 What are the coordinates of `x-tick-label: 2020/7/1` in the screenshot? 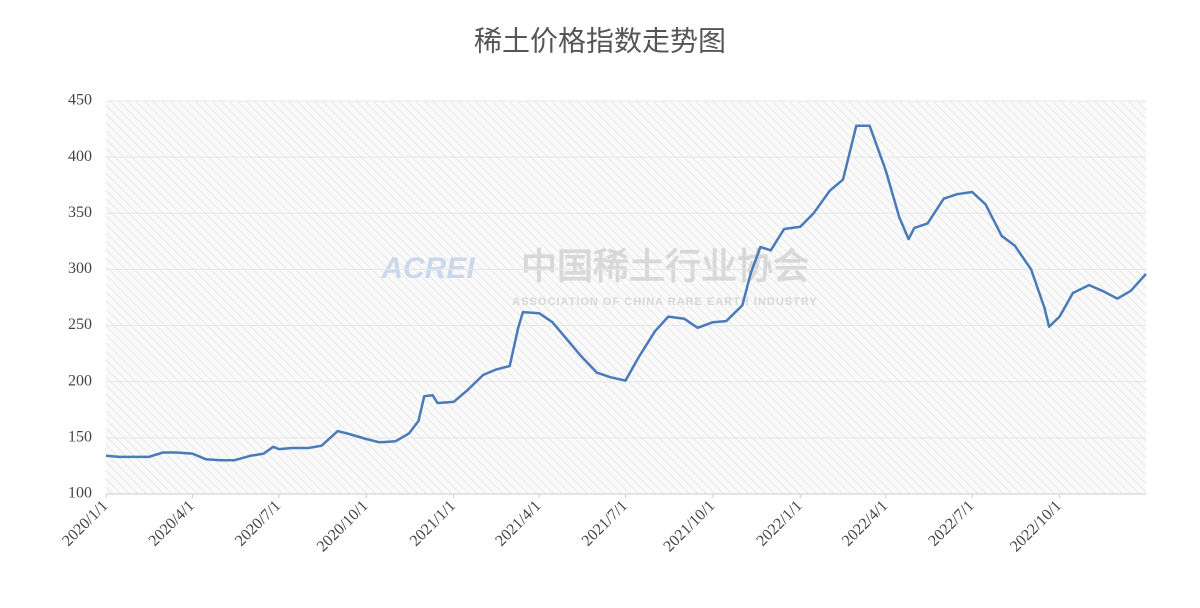 It's located at (258, 523).